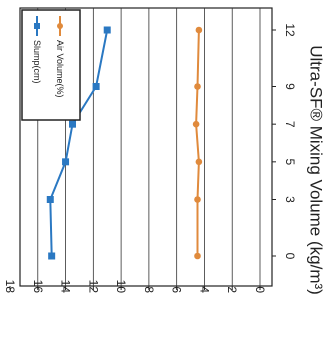 Image resolution: width=330 pixels, height=339 pixels. I want to click on y-tick-label: 0, so click(260, 289).